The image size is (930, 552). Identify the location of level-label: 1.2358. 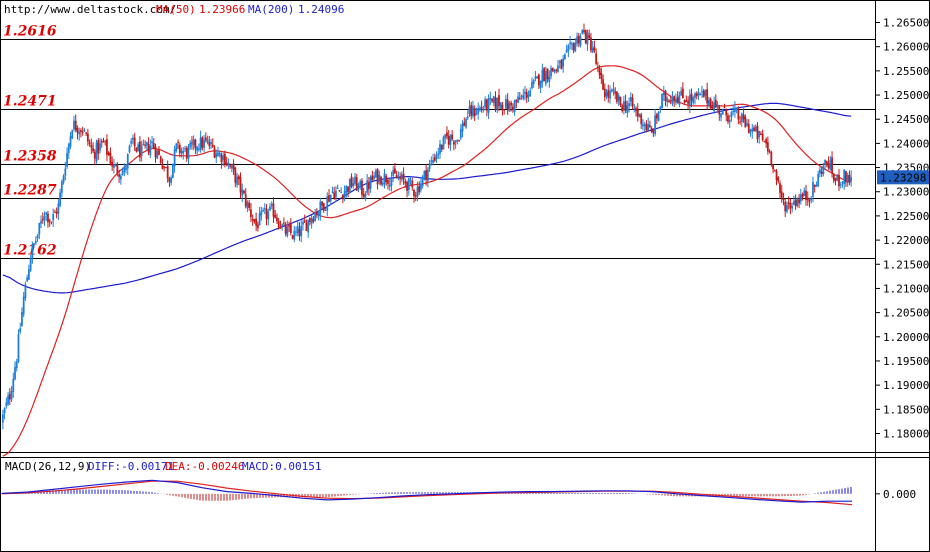
(30, 157).